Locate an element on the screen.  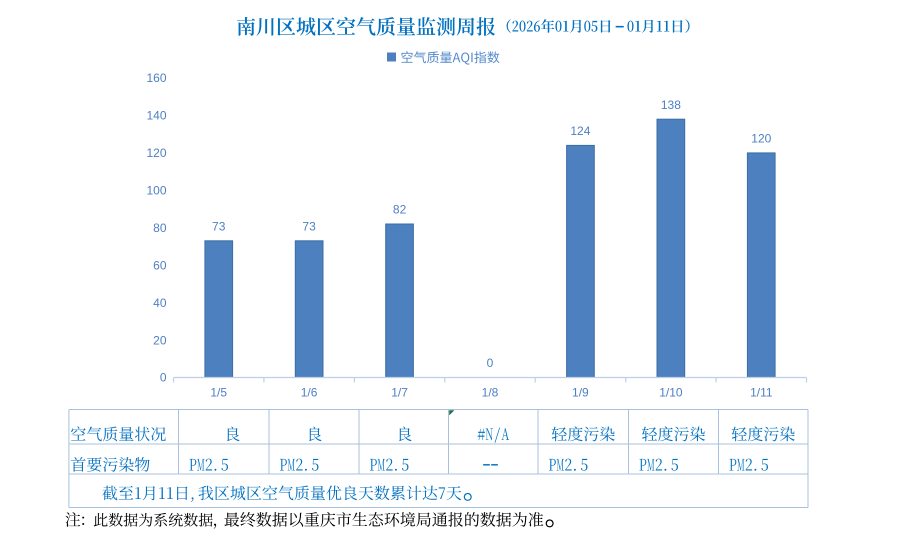
svg-text: 1/9 is located at coordinates (580, 393).